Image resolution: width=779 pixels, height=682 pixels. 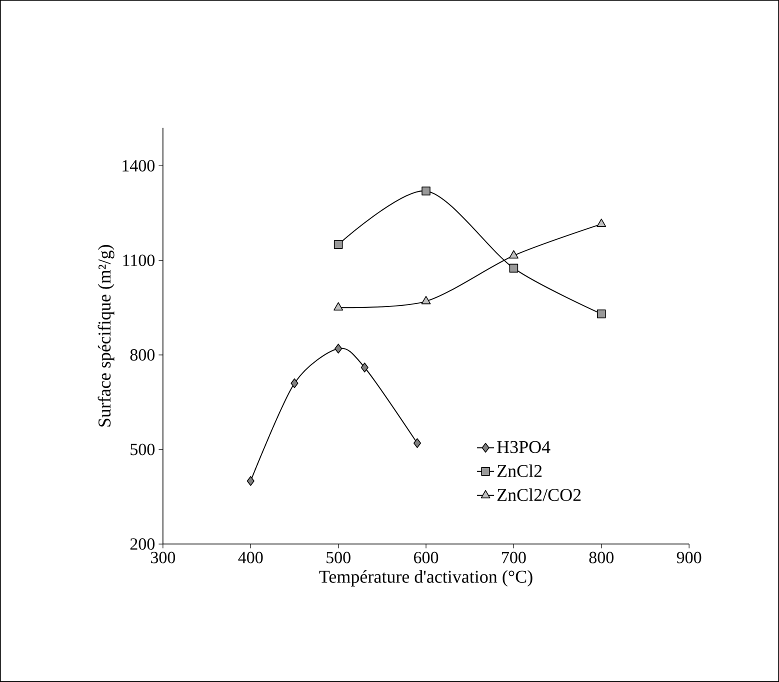 I want to click on y-tick-label: 1400, so click(x=138, y=166).